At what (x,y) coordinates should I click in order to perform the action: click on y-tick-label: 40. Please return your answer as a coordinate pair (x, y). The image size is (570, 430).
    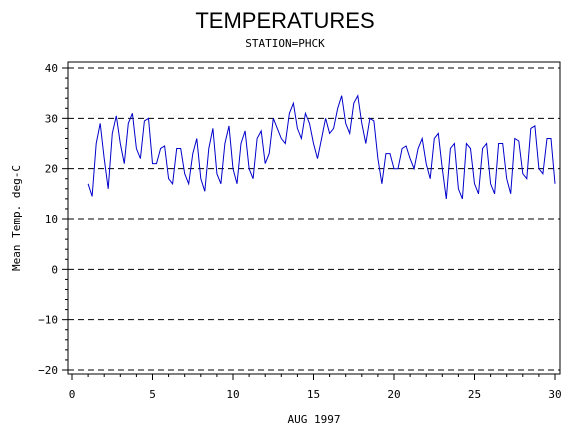
    Looking at the image, I should click on (51, 68).